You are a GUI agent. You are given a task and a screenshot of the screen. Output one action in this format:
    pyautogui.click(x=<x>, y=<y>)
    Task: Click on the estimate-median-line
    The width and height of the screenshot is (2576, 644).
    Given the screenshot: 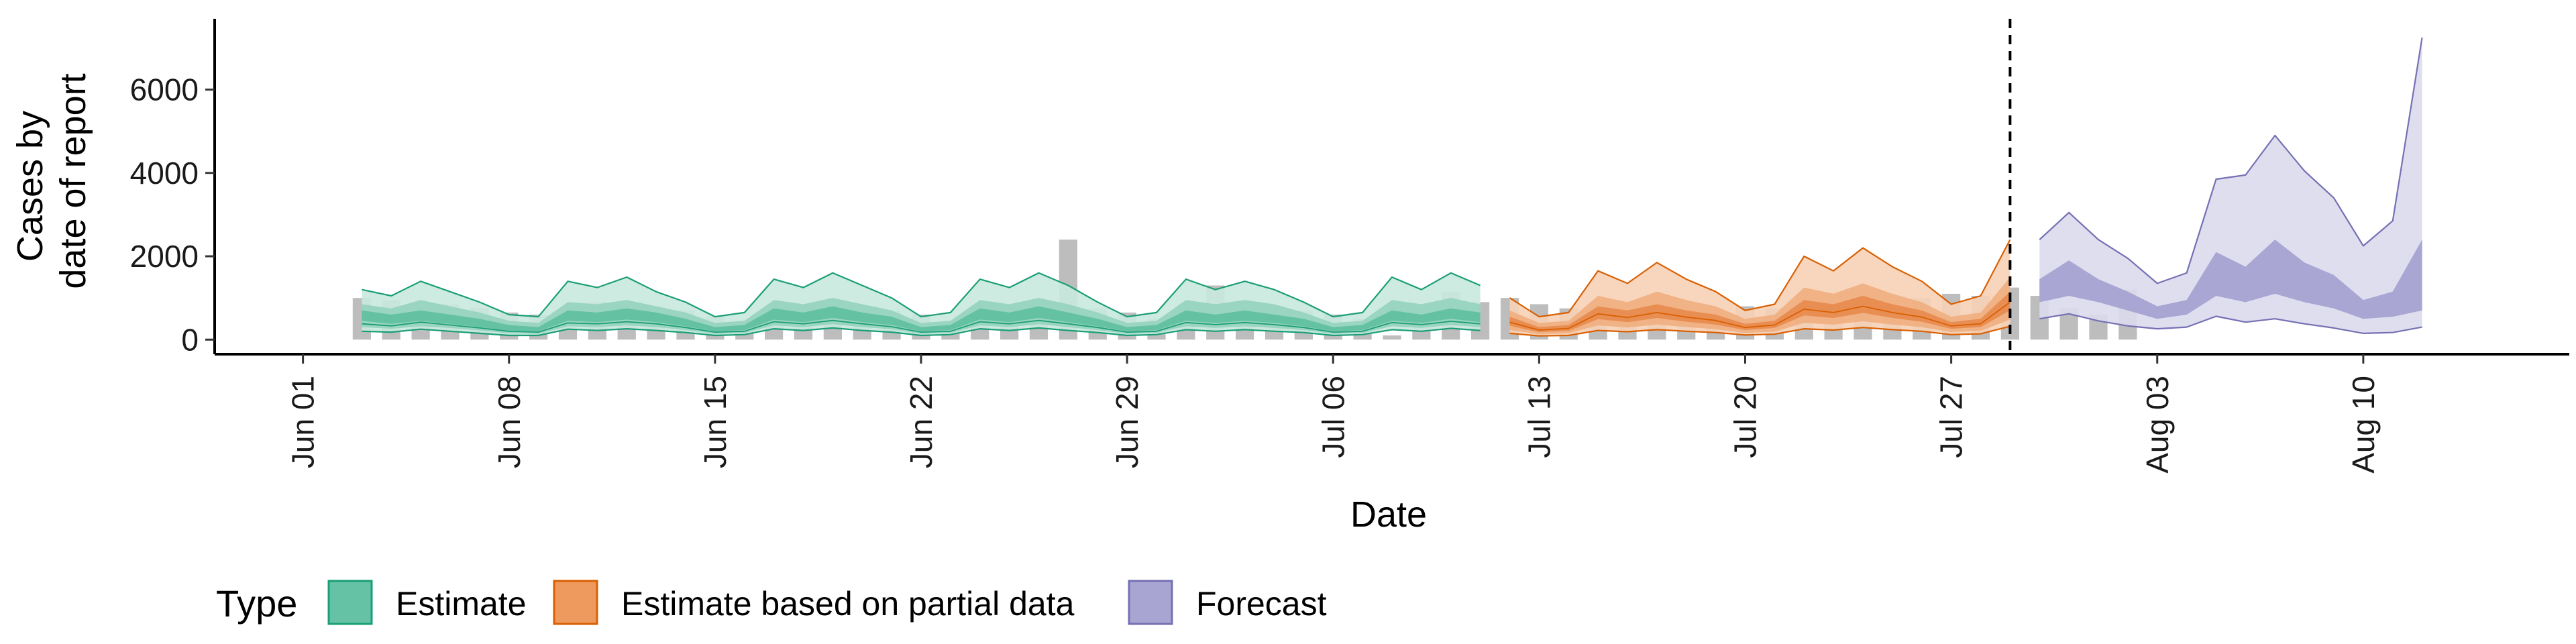 What is the action you would take?
    pyautogui.click(x=921, y=326)
    